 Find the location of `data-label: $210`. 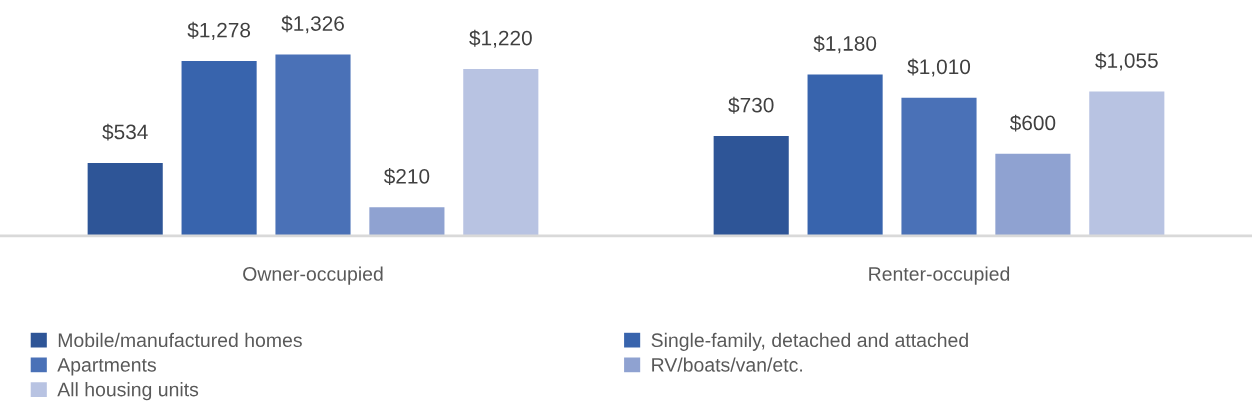

data-label: $210 is located at coordinates (406, 176).